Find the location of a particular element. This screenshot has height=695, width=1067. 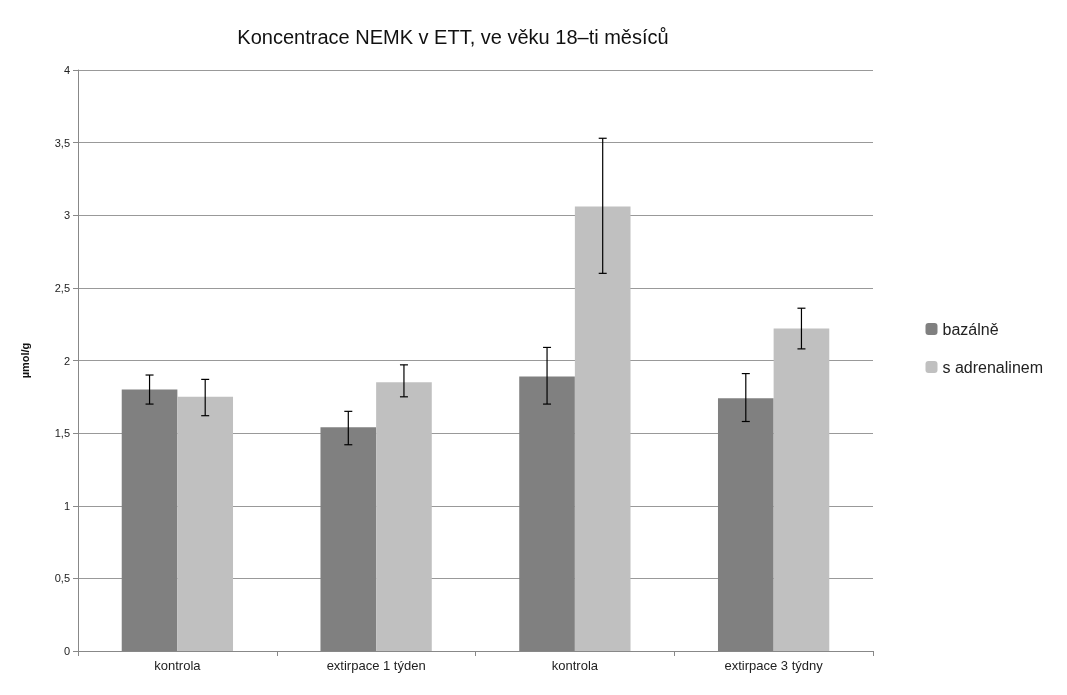

x-tick-label: extirpace 1 týden is located at coordinates (376, 665).